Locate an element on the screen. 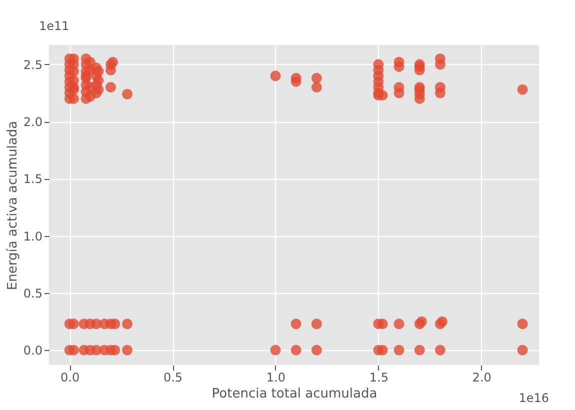 This screenshot has height=410, width=575. y-tick-label: 2.0 is located at coordinates (32, 122).